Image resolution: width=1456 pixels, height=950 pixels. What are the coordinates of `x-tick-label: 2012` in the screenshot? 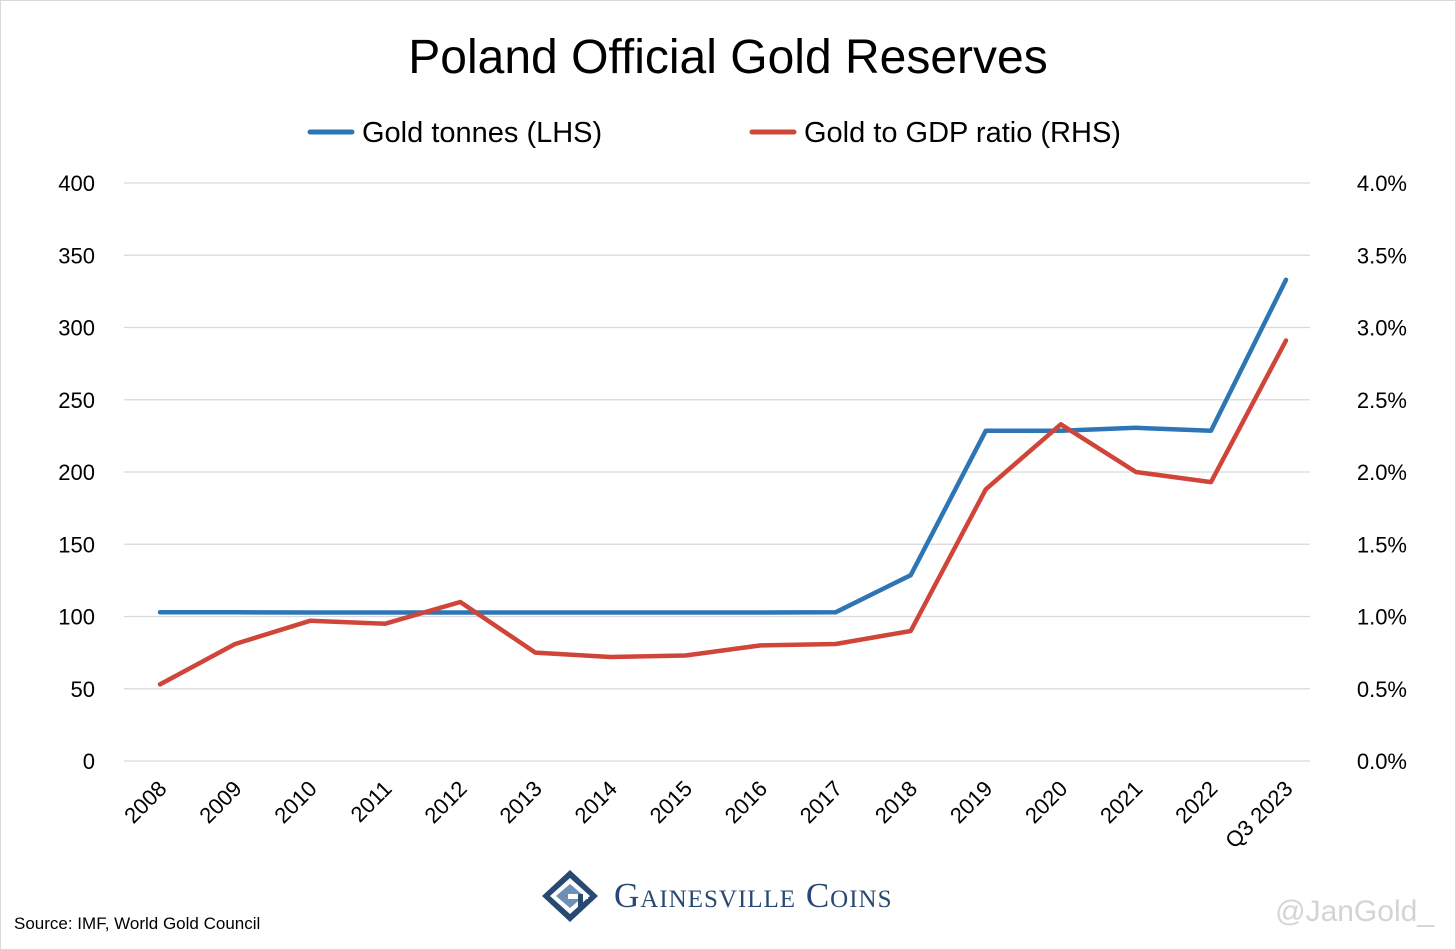 It's located at (446, 802).